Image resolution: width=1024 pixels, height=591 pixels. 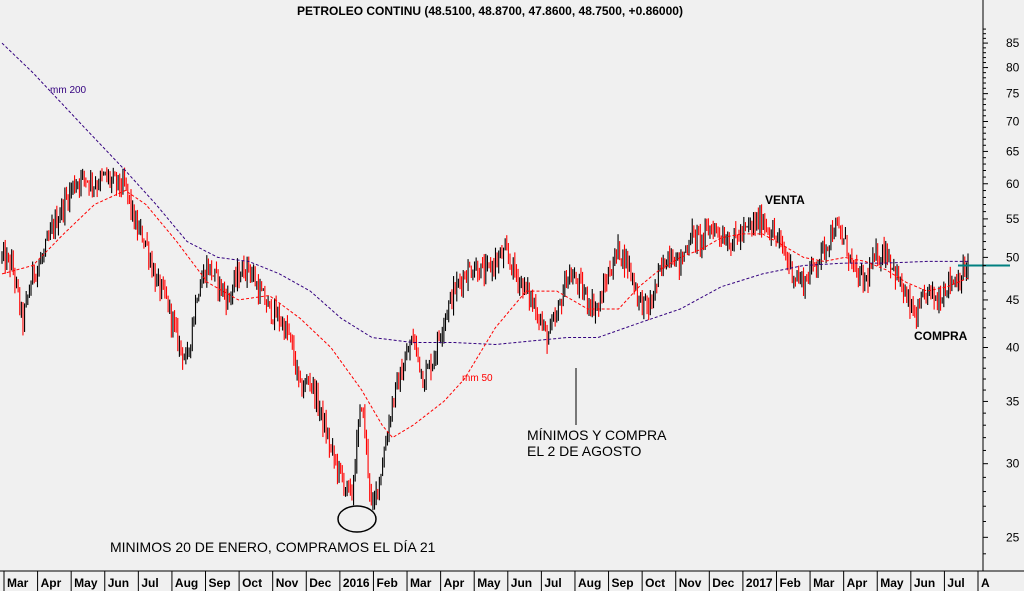 I want to click on y-tick-label: 45, so click(x=1013, y=300).